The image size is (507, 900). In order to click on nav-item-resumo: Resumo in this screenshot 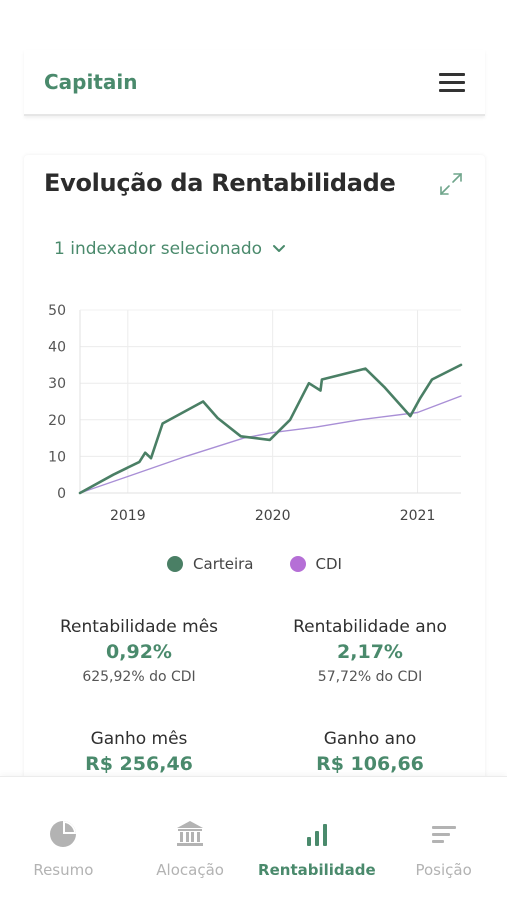, I will do `click(63, 838)`.